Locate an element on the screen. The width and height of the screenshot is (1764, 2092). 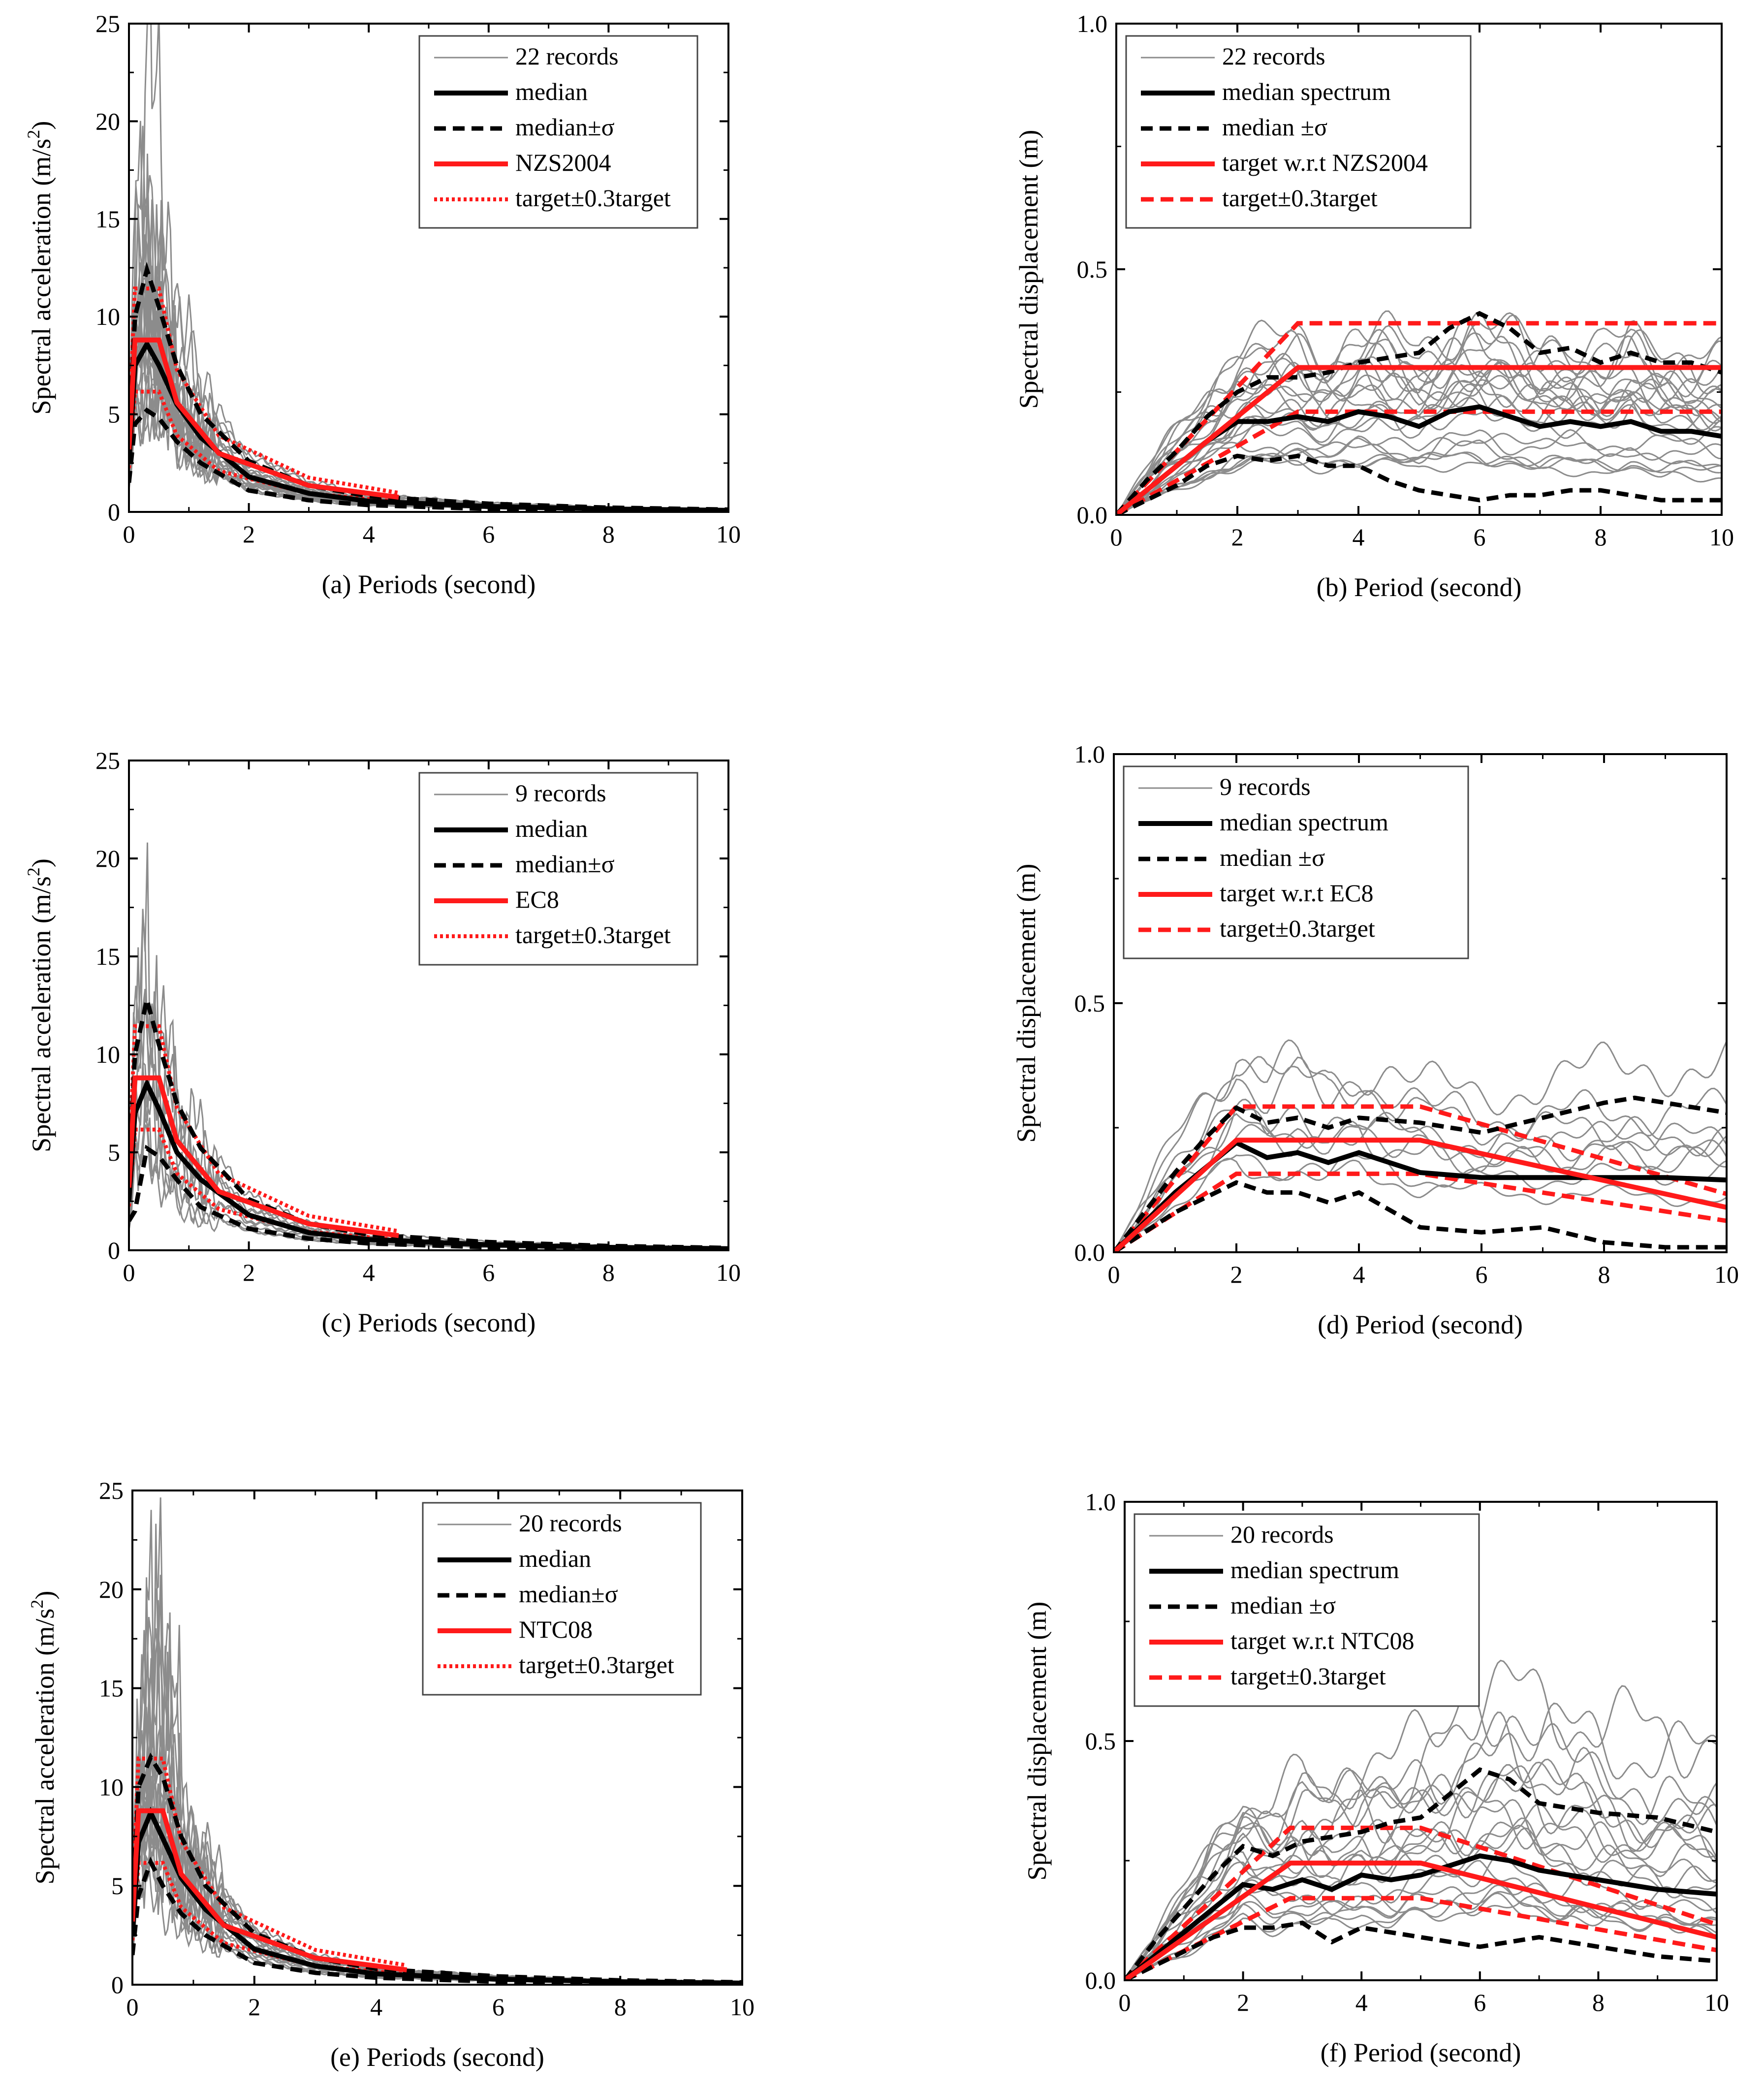
y-tick-label: 1.0 is located at coordinates (1089, 754).